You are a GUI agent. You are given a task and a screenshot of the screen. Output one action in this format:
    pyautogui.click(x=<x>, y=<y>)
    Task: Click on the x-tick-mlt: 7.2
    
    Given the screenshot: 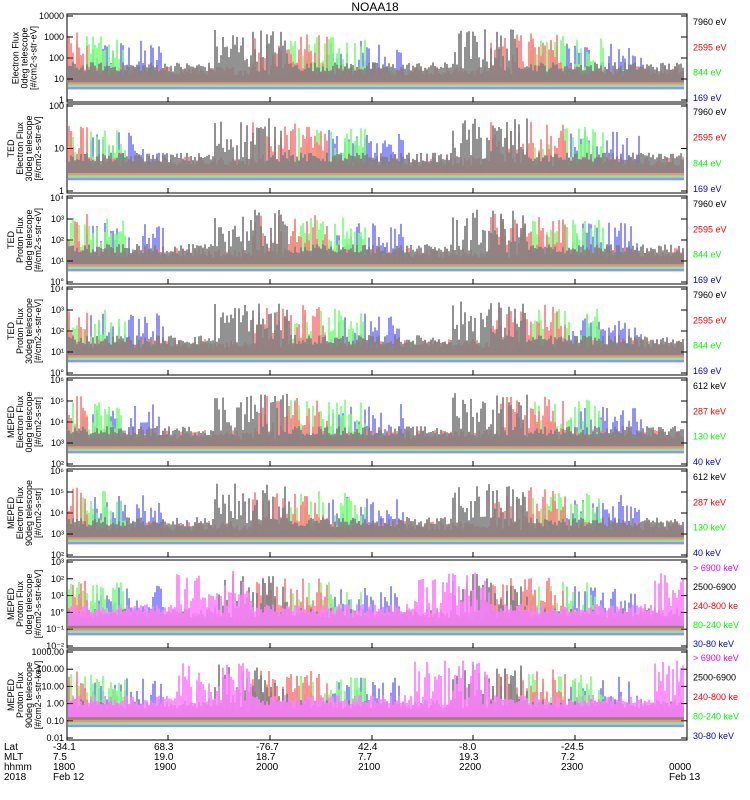 What is the action you would take?
    pyautogui.click(x=568, y=757)
    